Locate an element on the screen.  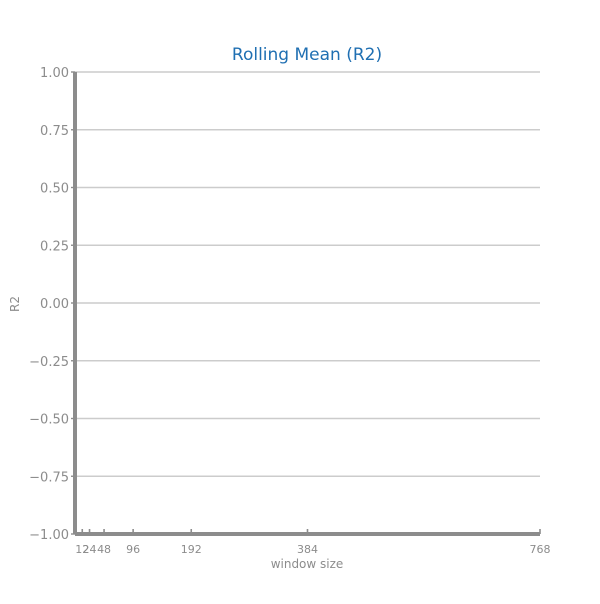
chart-title: Rolling Mean (R2) is located at coordinates (307, 55).